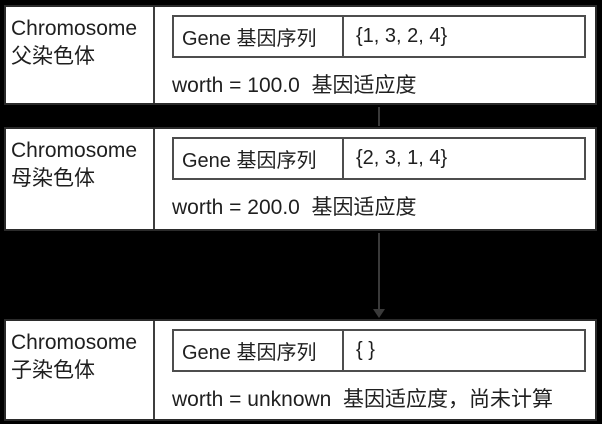 This screenshot has width=602, height=424. I want to click on crossover-arrow-line-bottom, so click(379, 271).